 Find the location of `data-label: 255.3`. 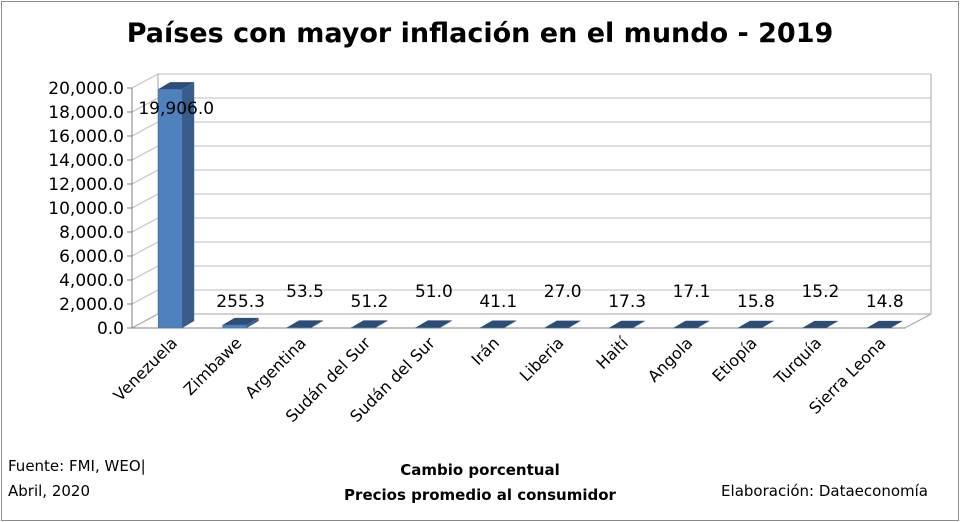

data-label: 255.3 is located at coordinates (240, 302).